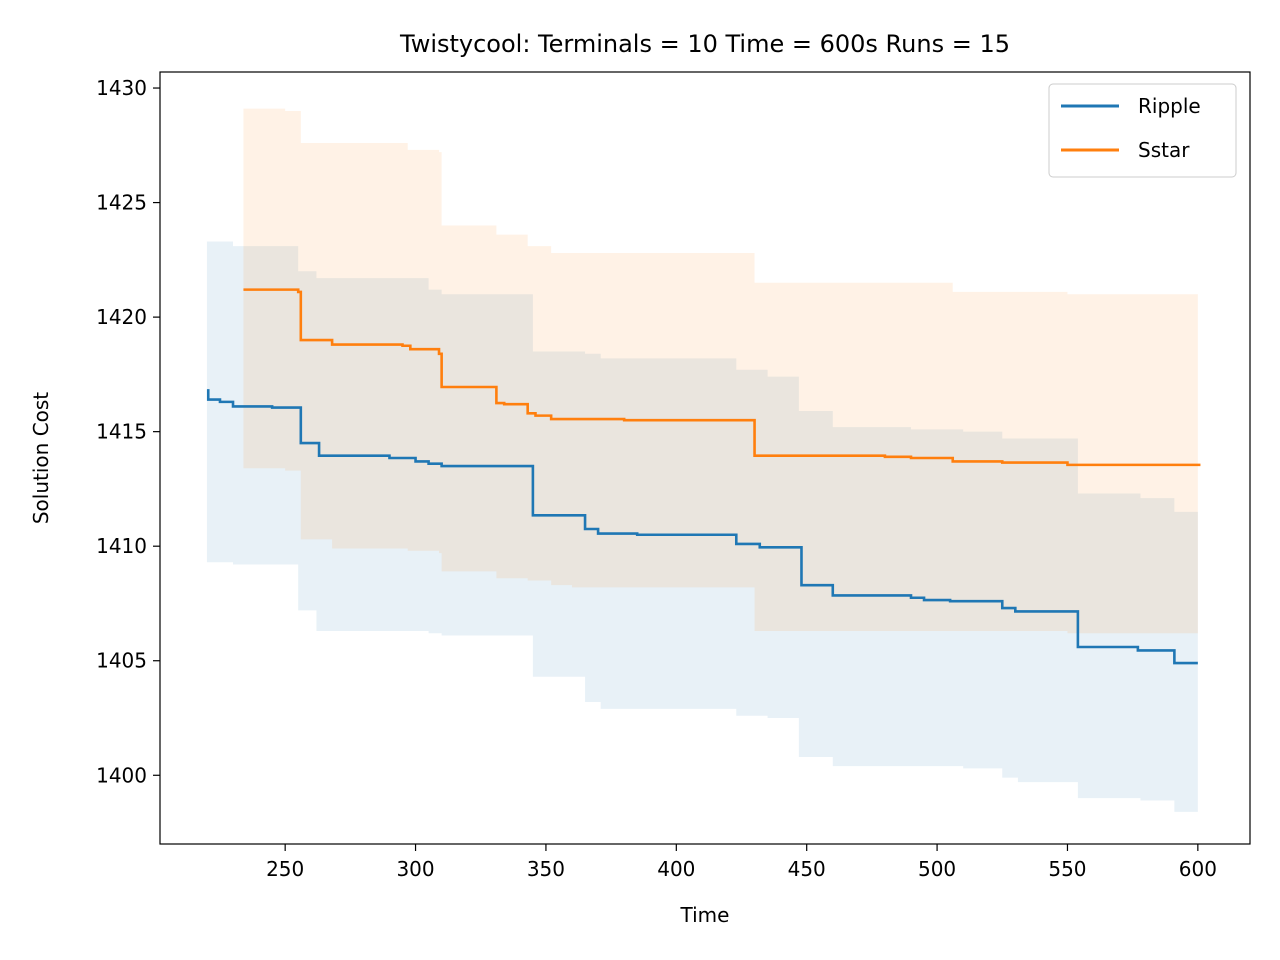 This screenshot has height=960, width=1280. What do you see at coordinates (121, 88) in the screenshot?
I see `y-tick-label: 1430` at bounding box center [121, 88].